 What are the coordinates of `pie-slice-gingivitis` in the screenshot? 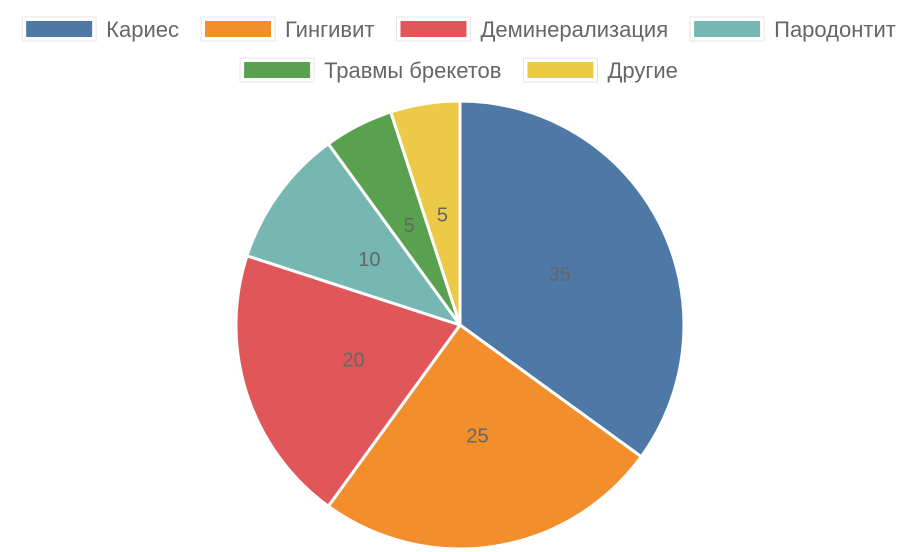 It's located at (484, 437).